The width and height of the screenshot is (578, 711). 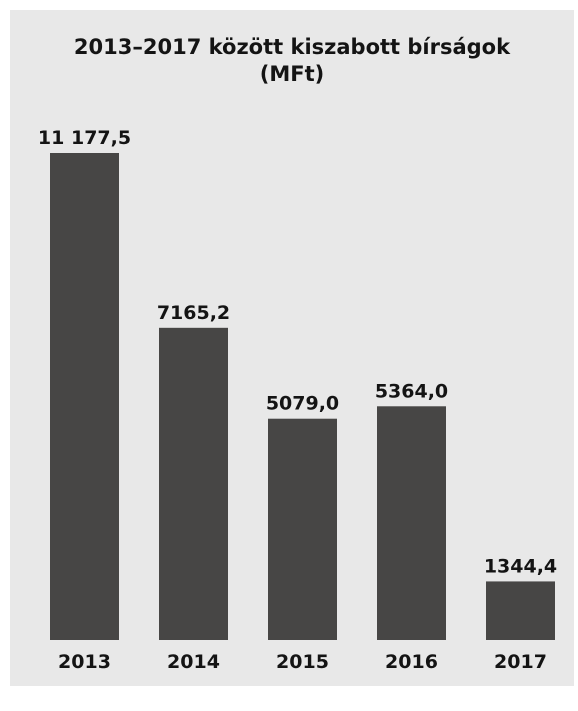 What do you see at coordinates (193, 483) in the screenshot?
I see `bar-2014` at bounding box center [193, 483].